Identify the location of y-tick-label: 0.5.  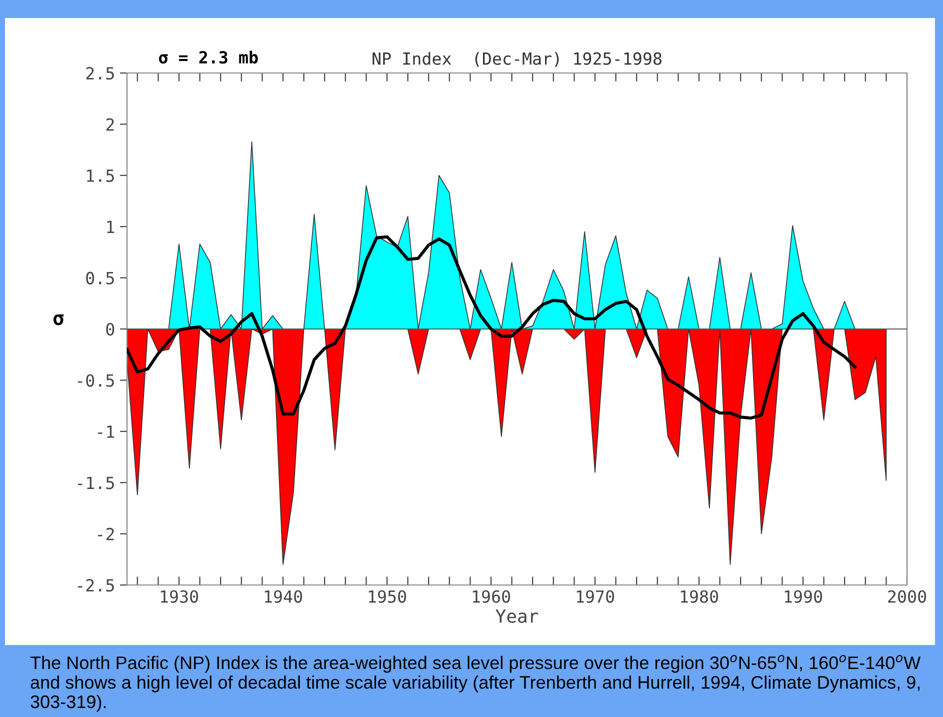
(100, 278).